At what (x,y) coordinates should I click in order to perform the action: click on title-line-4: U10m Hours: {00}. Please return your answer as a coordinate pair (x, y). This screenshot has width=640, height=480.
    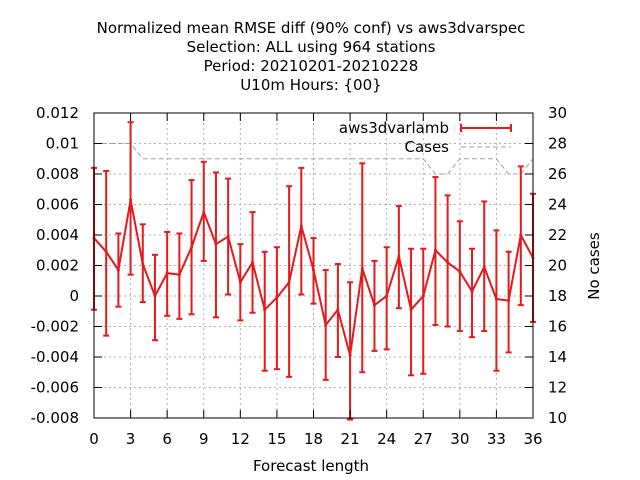
    Looking at the image, I should click on (310, 85).